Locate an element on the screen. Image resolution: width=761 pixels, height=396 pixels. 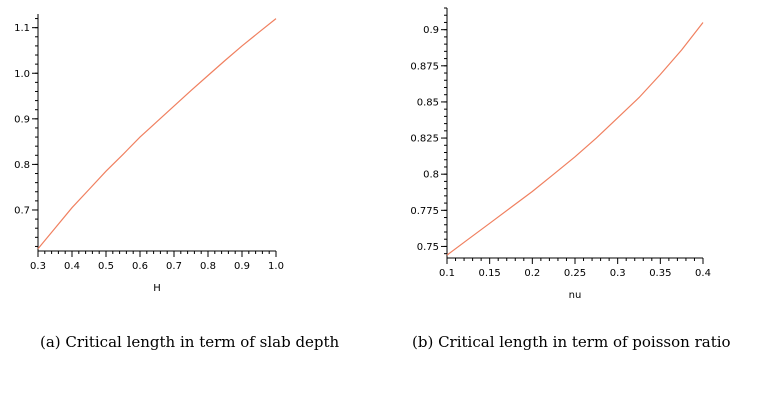
chart-a-y-tick-label: 0.8 is located at coordinates (22, 165).